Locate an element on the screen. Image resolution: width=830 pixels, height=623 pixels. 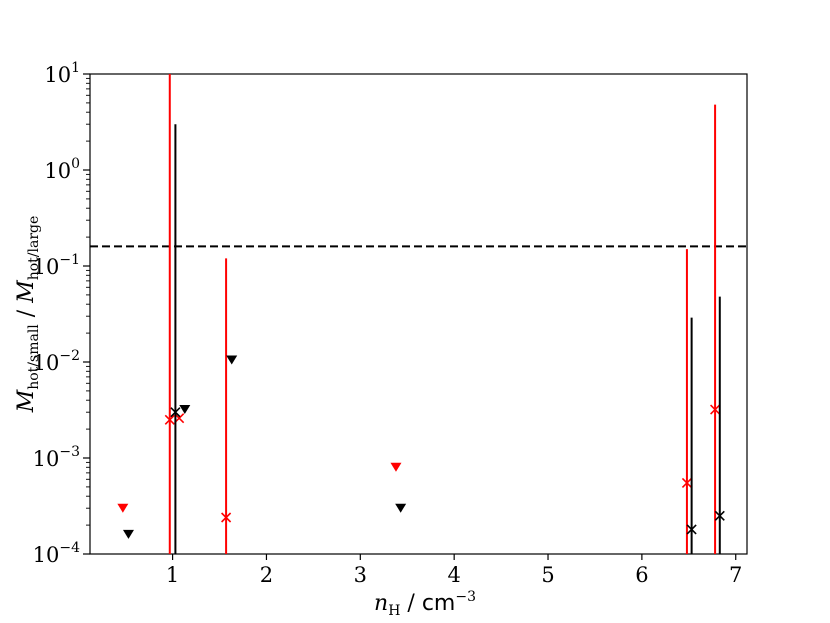
y-tick-label: 10⁻⁴ is located at coordinates (56, 553).